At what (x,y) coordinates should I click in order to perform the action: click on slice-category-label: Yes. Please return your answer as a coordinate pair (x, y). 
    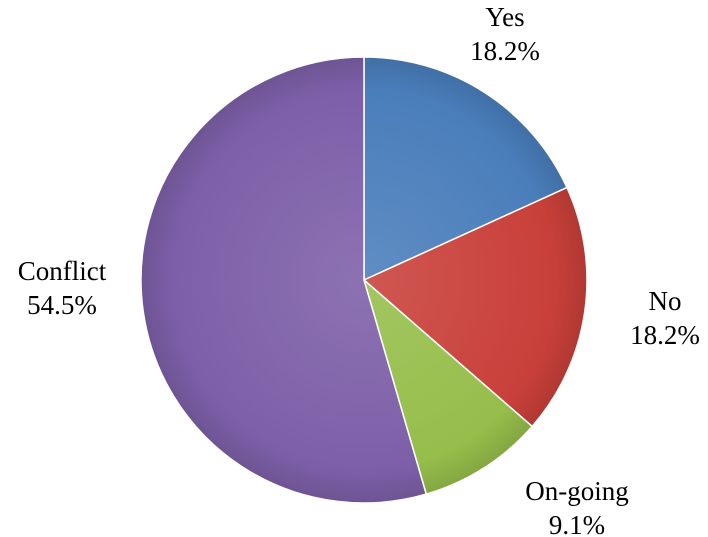
    Looking at the image, I should click on (504, 17).